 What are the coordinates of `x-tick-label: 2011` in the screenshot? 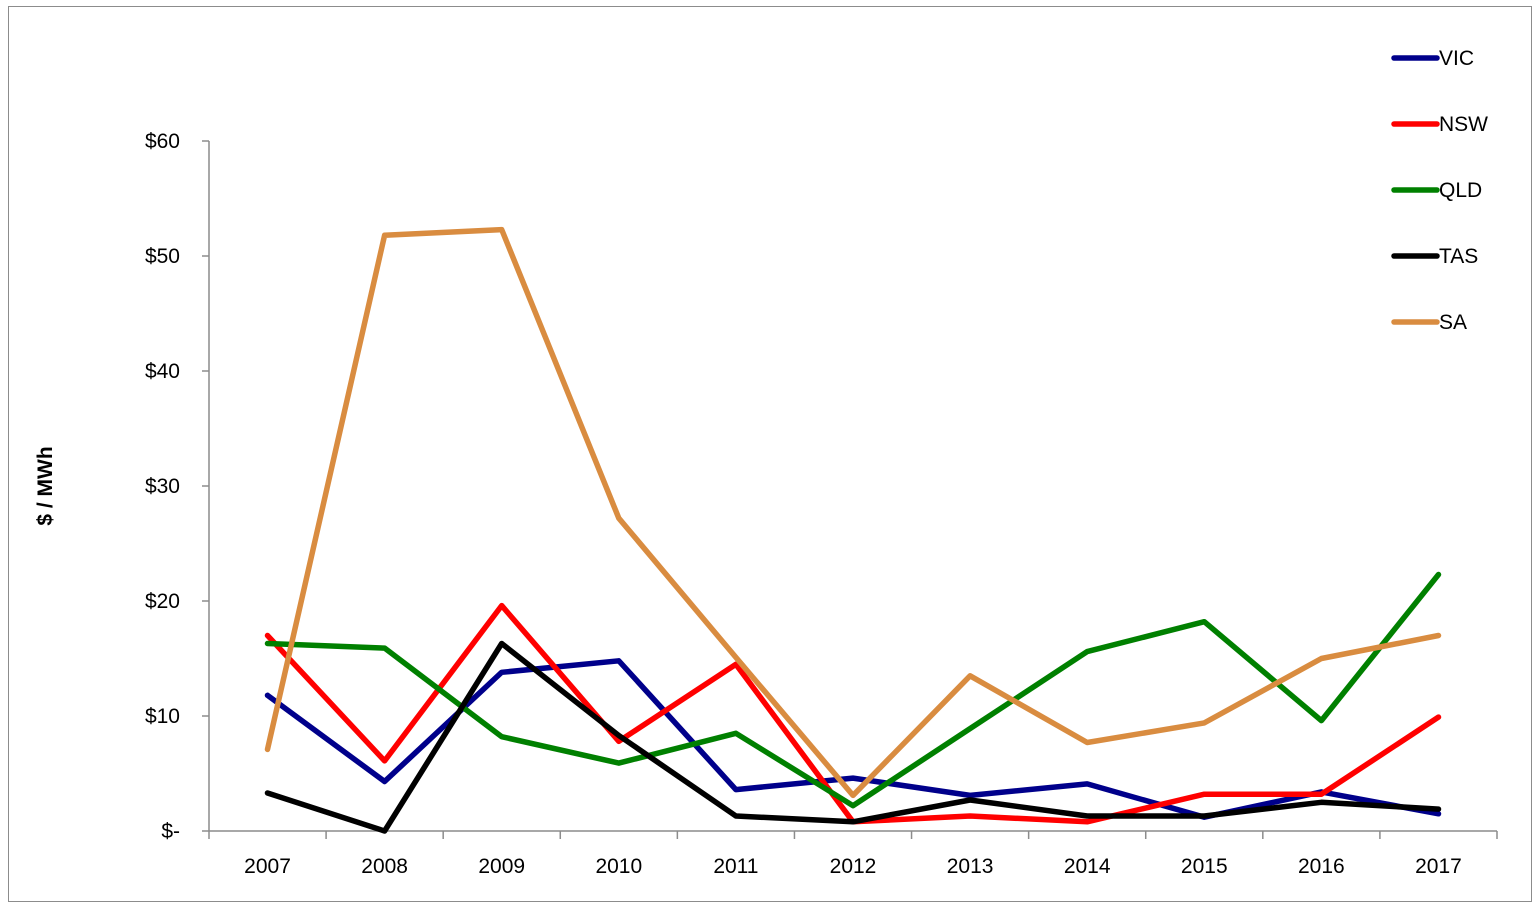 It's located at (735, 866).